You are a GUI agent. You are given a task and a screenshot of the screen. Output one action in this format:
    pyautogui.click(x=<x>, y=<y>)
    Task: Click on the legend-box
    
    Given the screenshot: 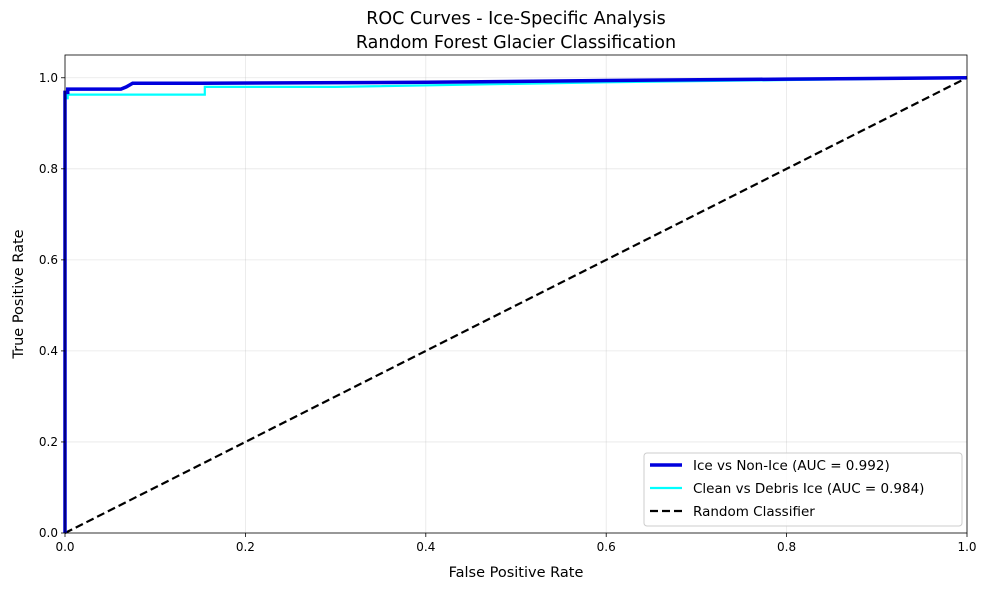 What is the action you would take?
    pyautogui.click(x=803, y=489)
    